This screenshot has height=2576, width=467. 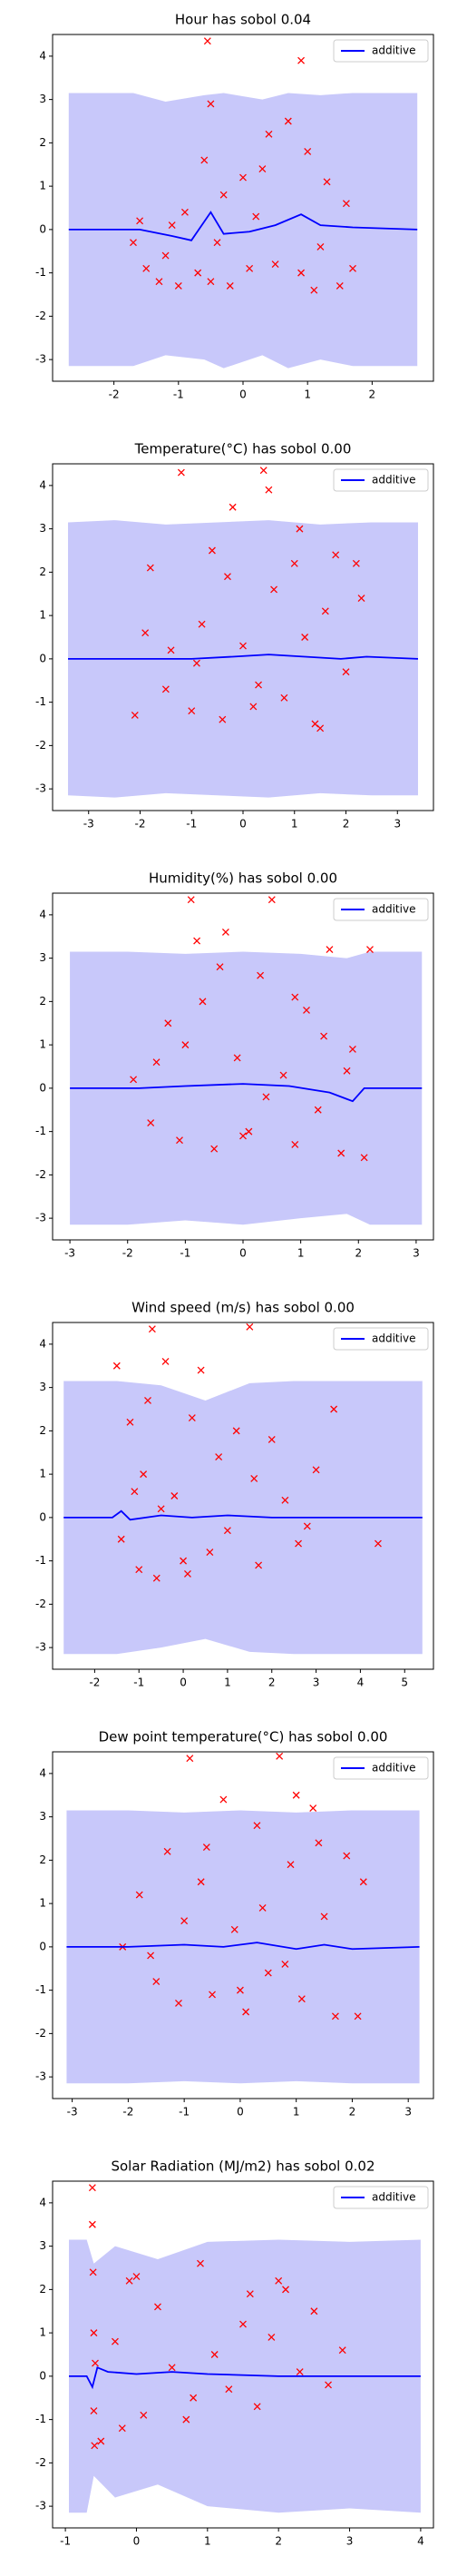 I want to click on y-tick-label: -2, so click(x=41, y=745).